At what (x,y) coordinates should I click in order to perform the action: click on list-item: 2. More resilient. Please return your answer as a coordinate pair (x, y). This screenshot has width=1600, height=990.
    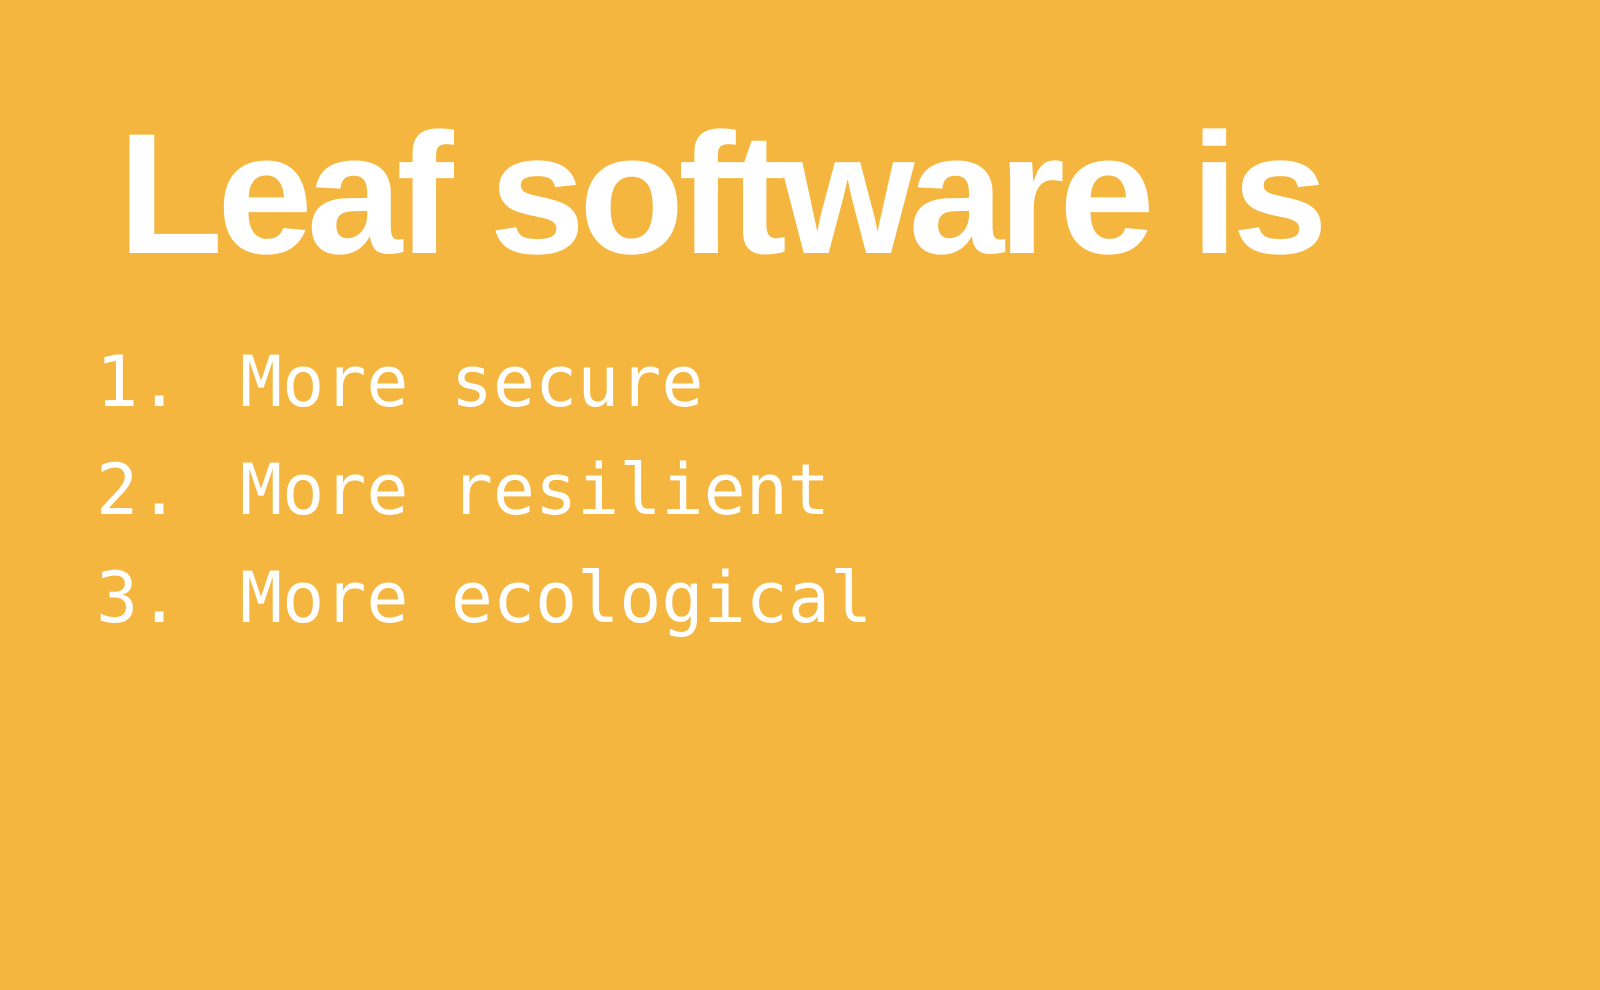
    Looking at the image, I should click on (484, 490).